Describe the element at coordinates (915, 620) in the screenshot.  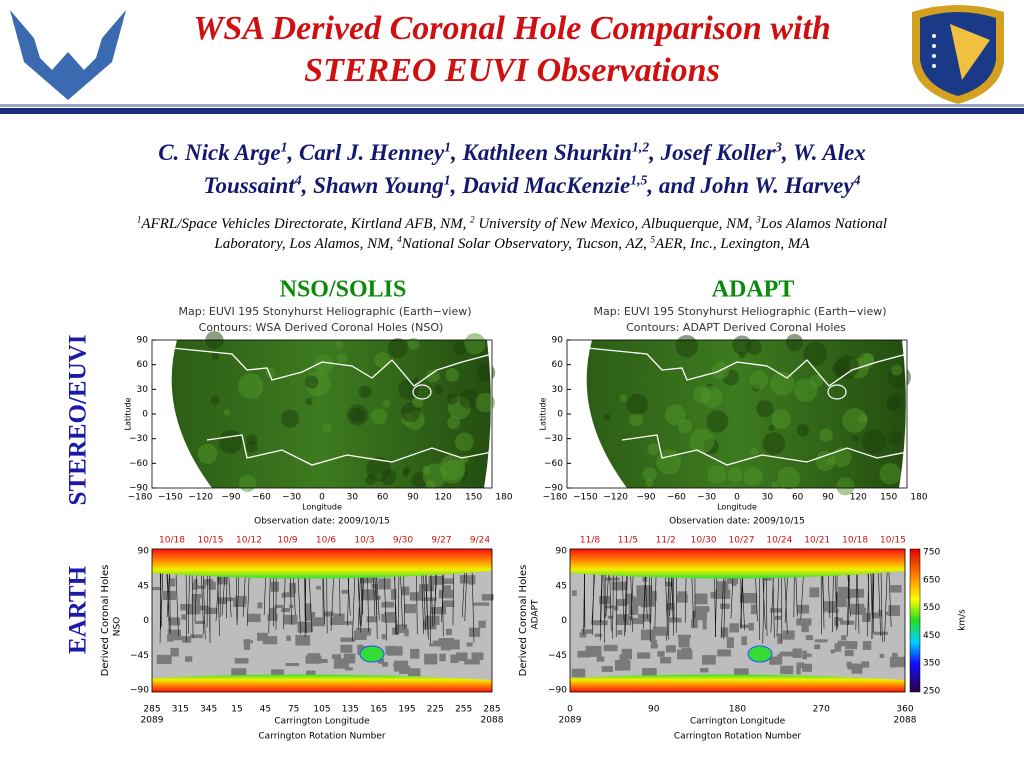
I see `colorbar` at that location.